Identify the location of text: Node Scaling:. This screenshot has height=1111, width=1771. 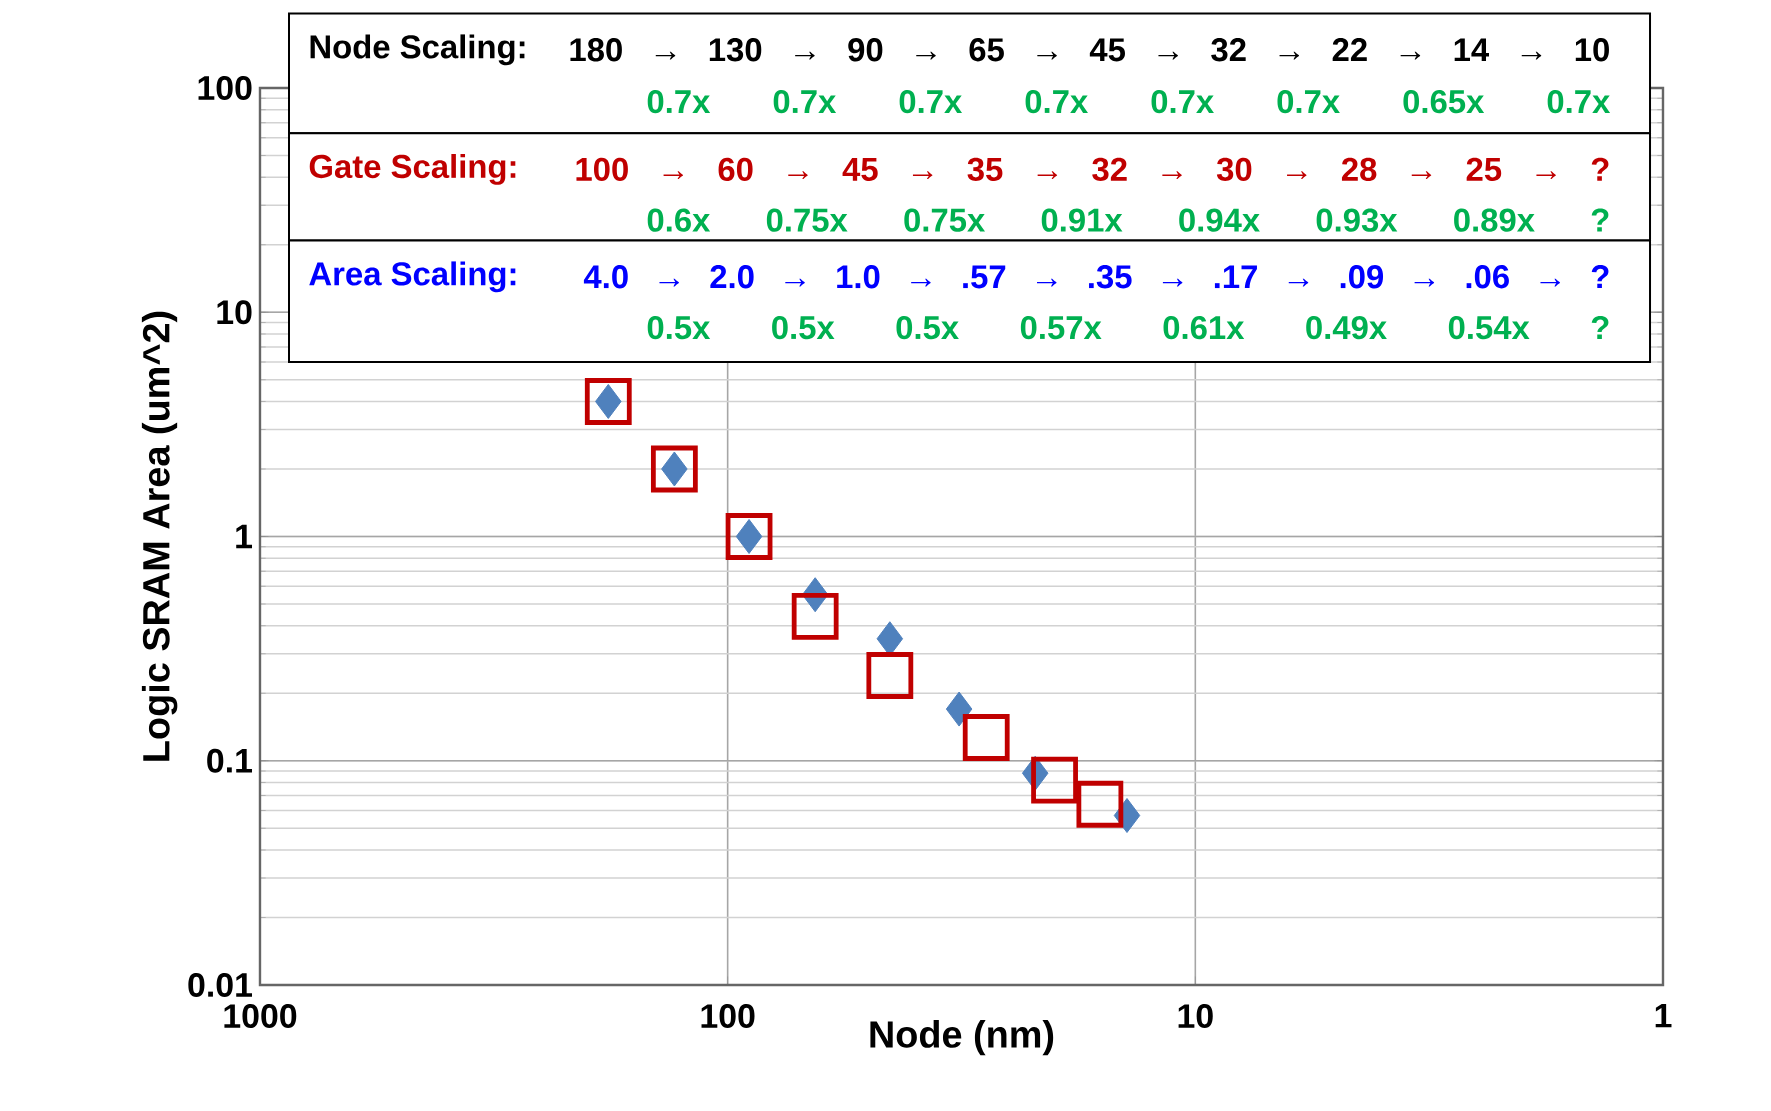
(417, 50).